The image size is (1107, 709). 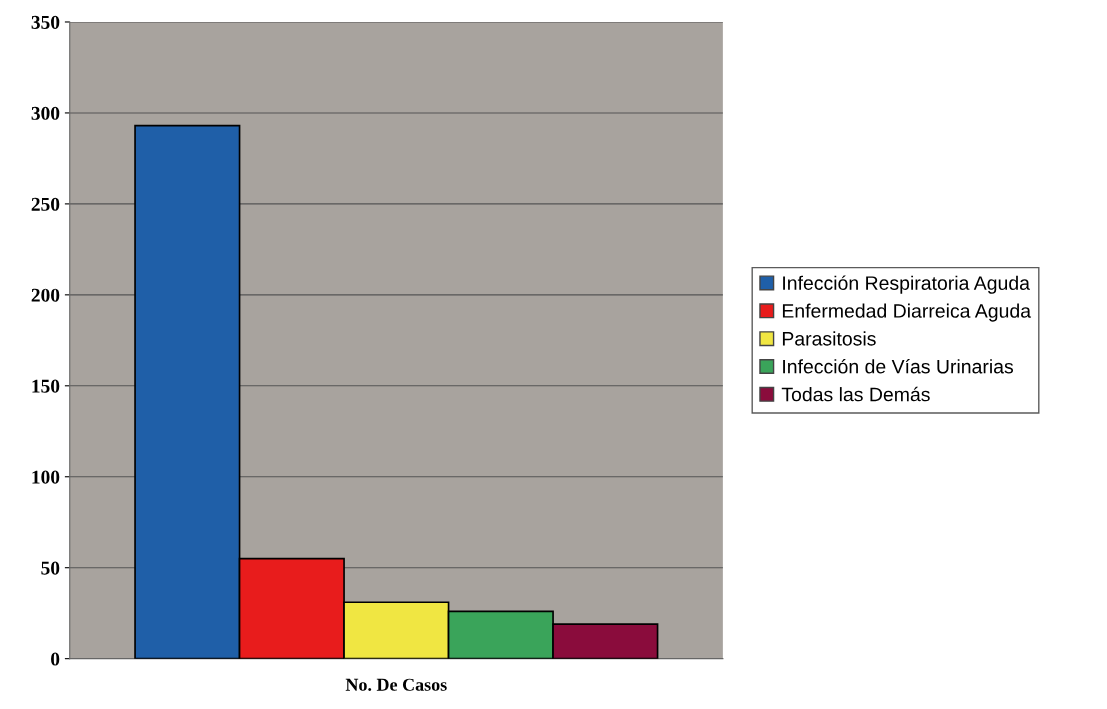 What do you see at coordinates (50, 568) in the screenshot?
I see `y-tick-label: 50` at bounding box center [50, 568].